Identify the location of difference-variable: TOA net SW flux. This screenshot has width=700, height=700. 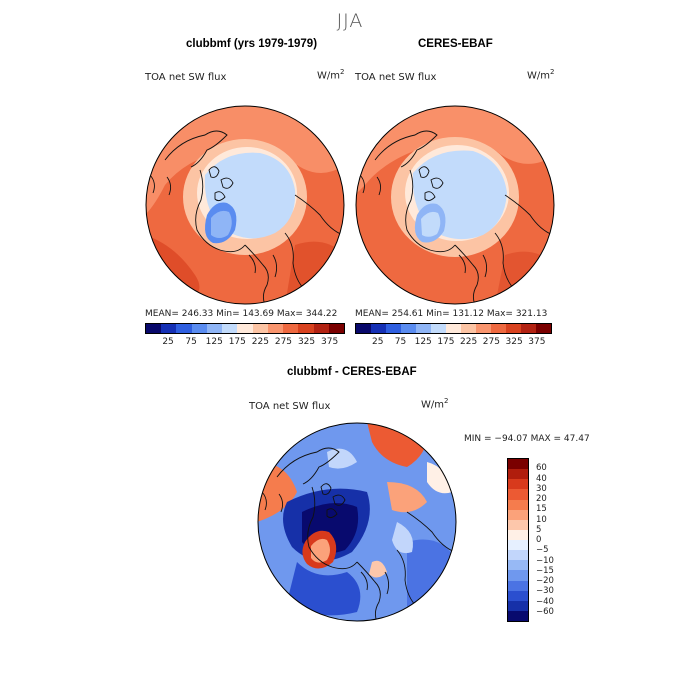
(290, 406).